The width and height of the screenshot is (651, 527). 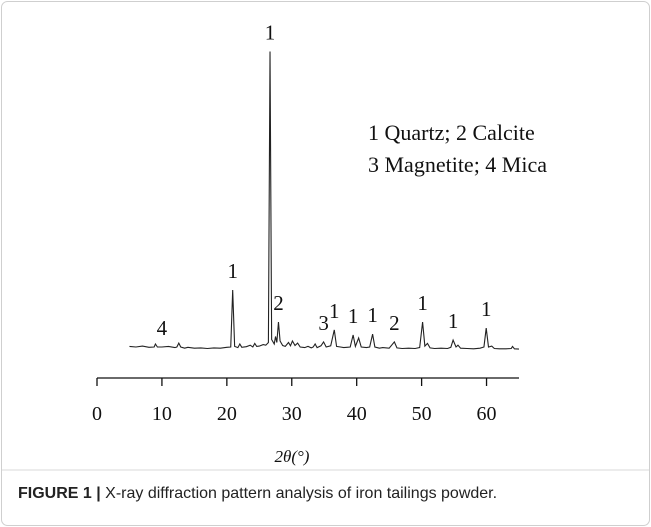 What do you see at coordinates (487, 414) in the screenshot?
I see `x-tick-label: 60` at bounding box center [487, 414].